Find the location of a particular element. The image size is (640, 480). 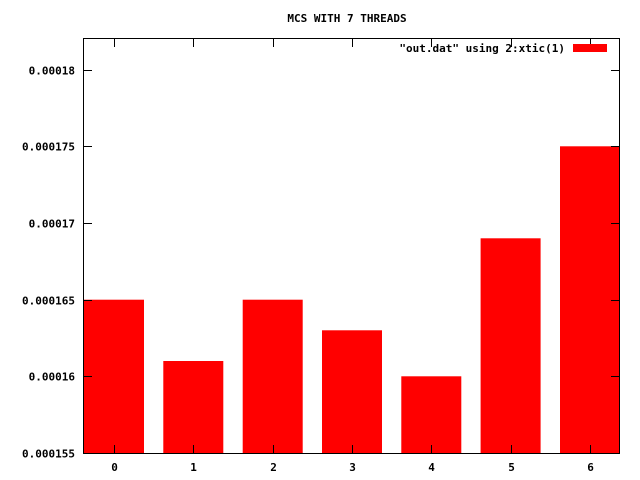

legend: "out.dat" using 2:xtic(1) is located at coordinates (503, 48).